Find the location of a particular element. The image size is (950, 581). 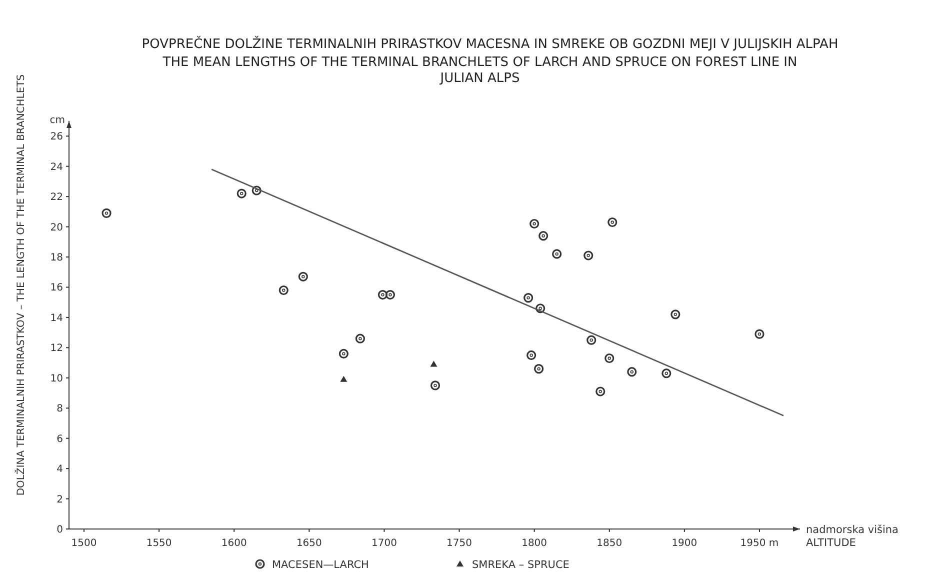

x-tick-label: 1500 is located at coordinates (84, 543).